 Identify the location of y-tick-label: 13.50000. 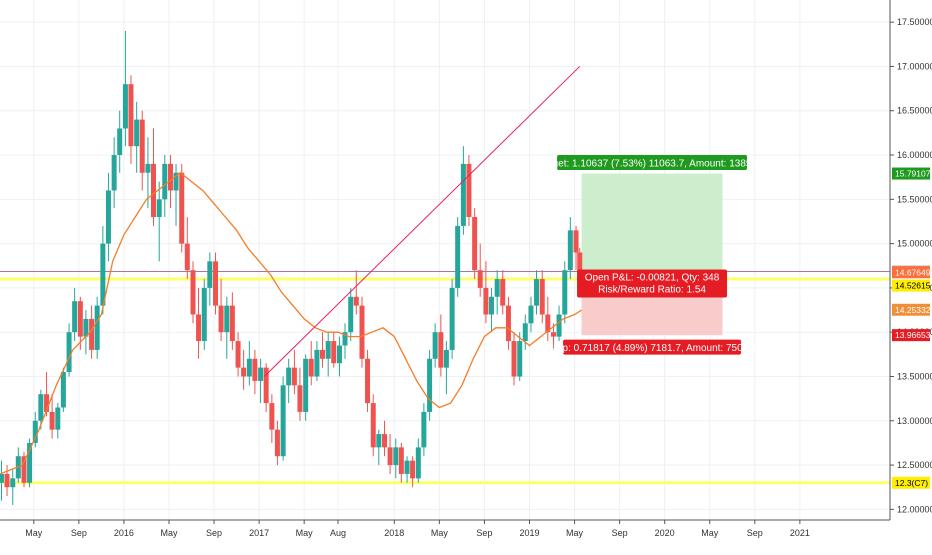
(914, 376).